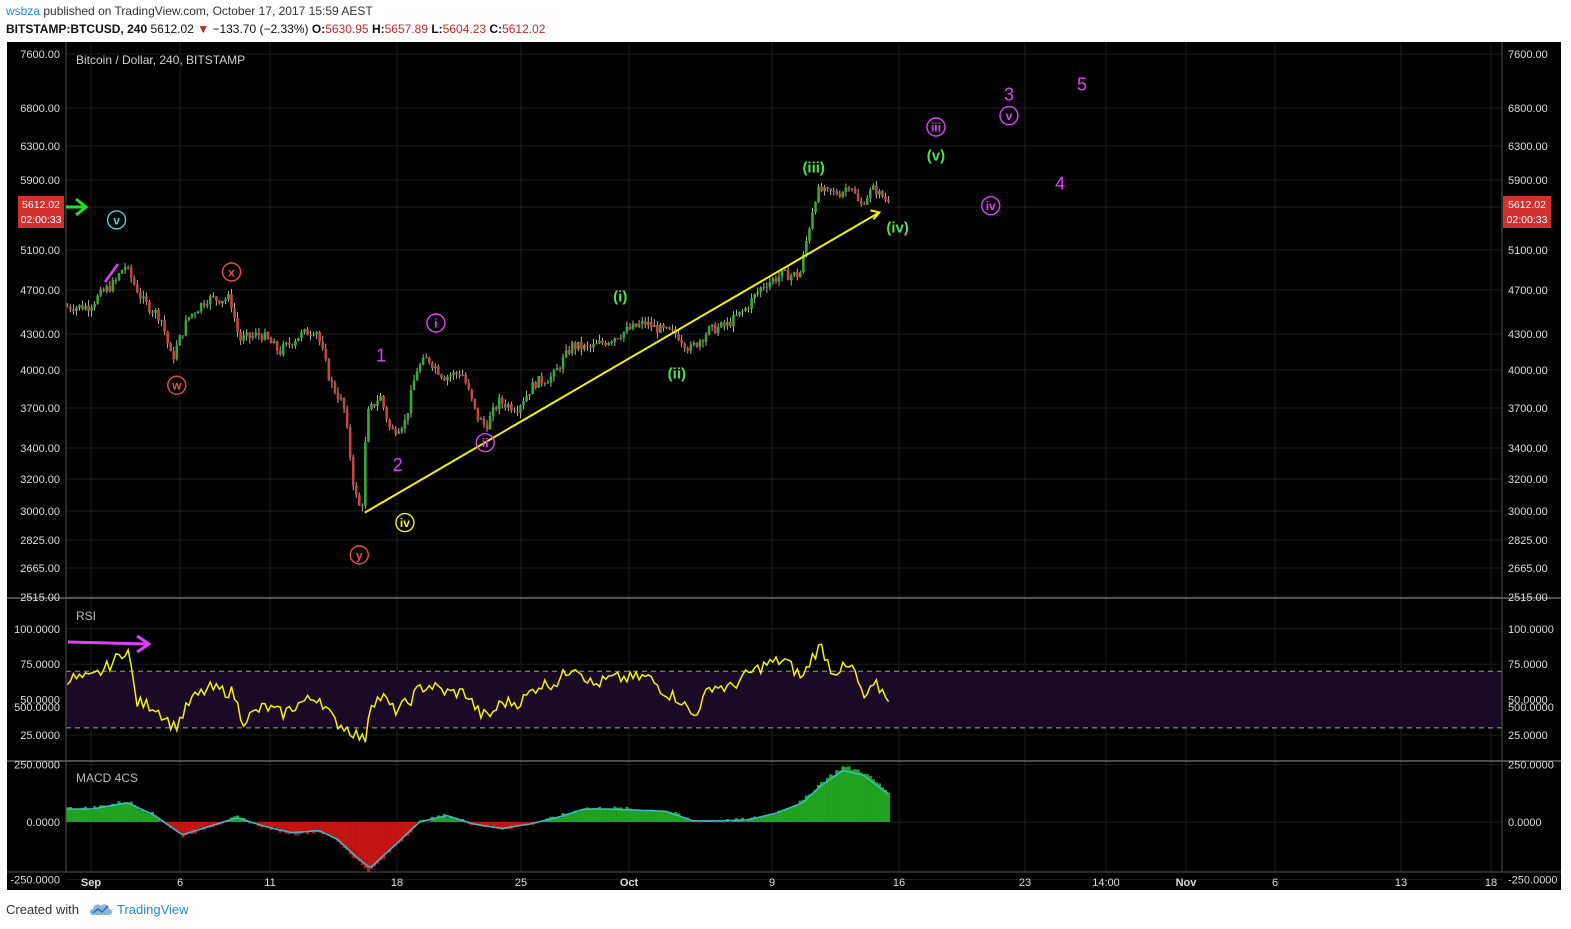  I want to click on time-tick-label: 11, so click(269, 883).